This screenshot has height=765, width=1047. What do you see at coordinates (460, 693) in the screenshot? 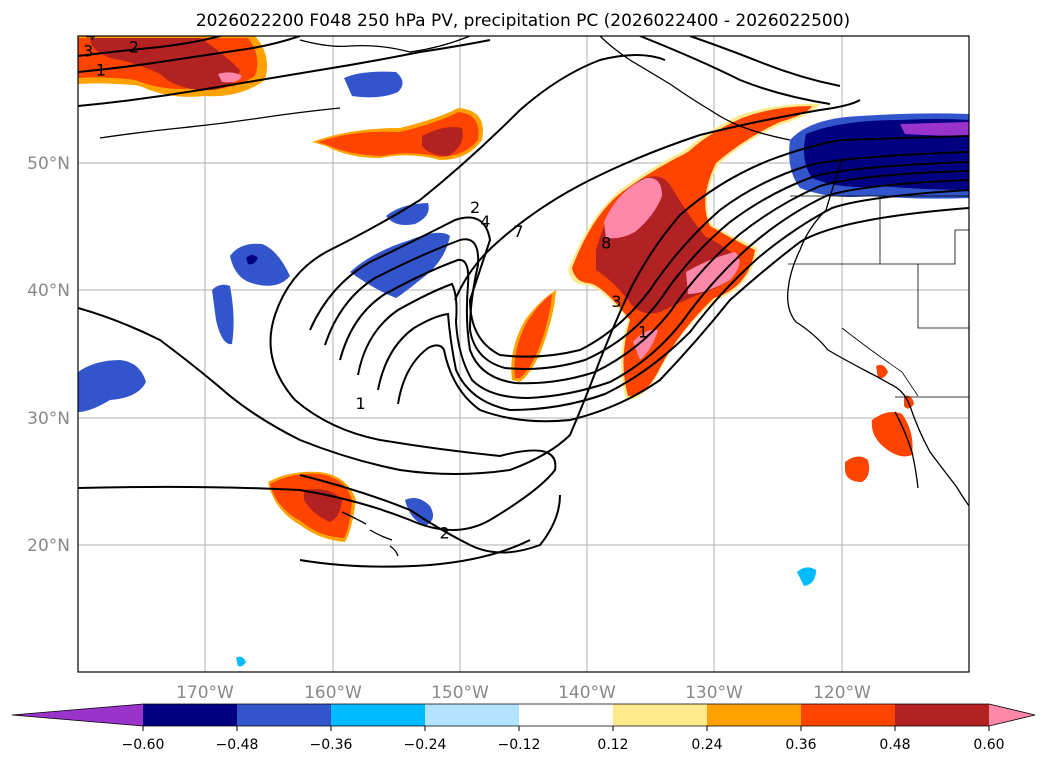
I see `lon-tick-label: 150°W` at bounding box center [460, 693].